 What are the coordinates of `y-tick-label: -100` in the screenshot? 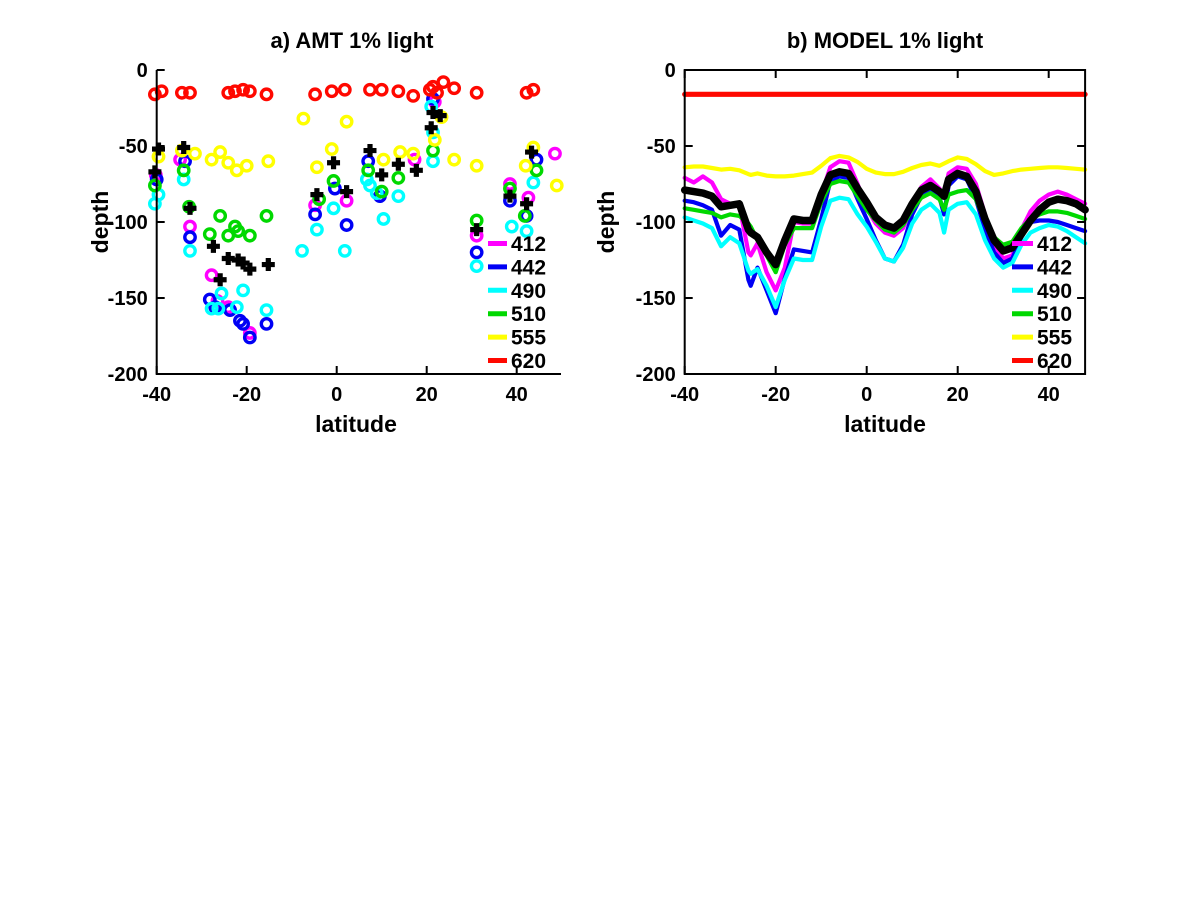 It's located at (656, 223).